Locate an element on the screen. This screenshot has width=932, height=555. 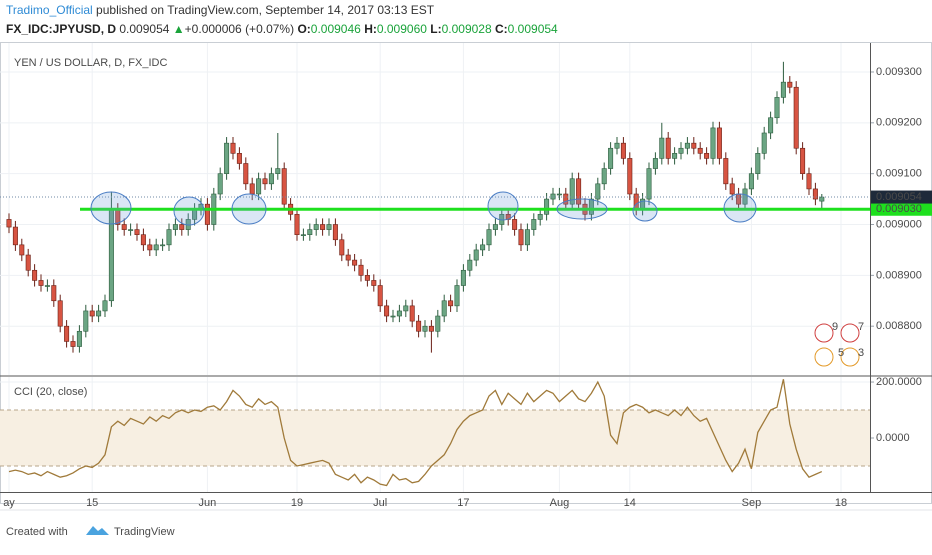
y-tick-label: 0.009300 is located at coordinates (899, 72).